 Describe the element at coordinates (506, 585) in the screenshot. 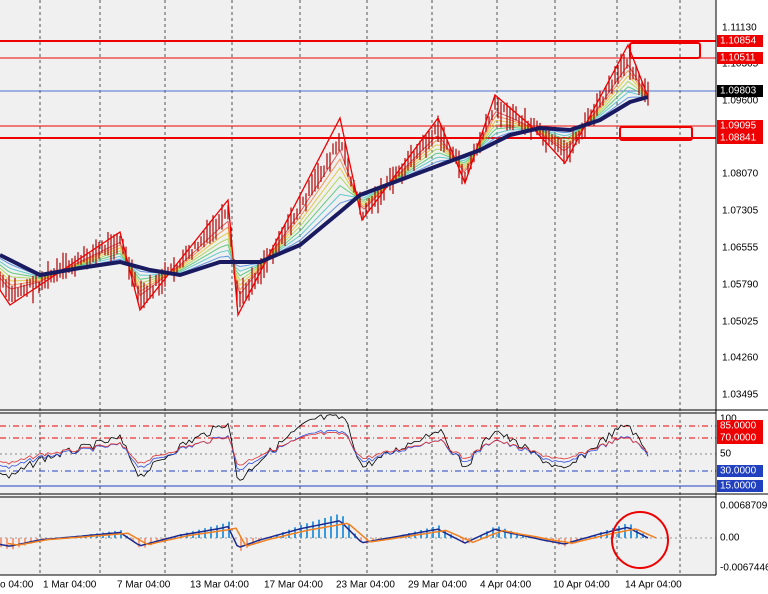

I see `time-tick-label: 4 Apr 04:00` at that location.